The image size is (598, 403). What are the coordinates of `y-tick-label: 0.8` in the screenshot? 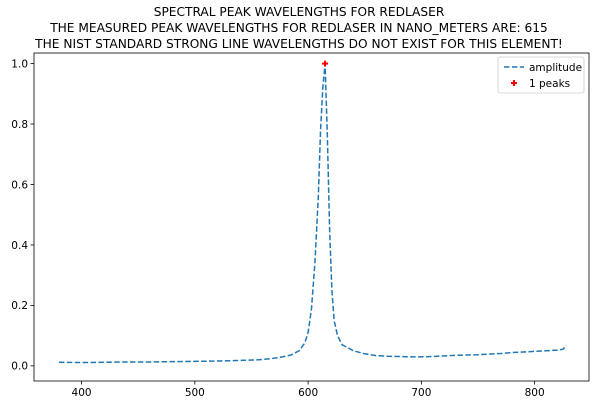 It's located at (19, 125).